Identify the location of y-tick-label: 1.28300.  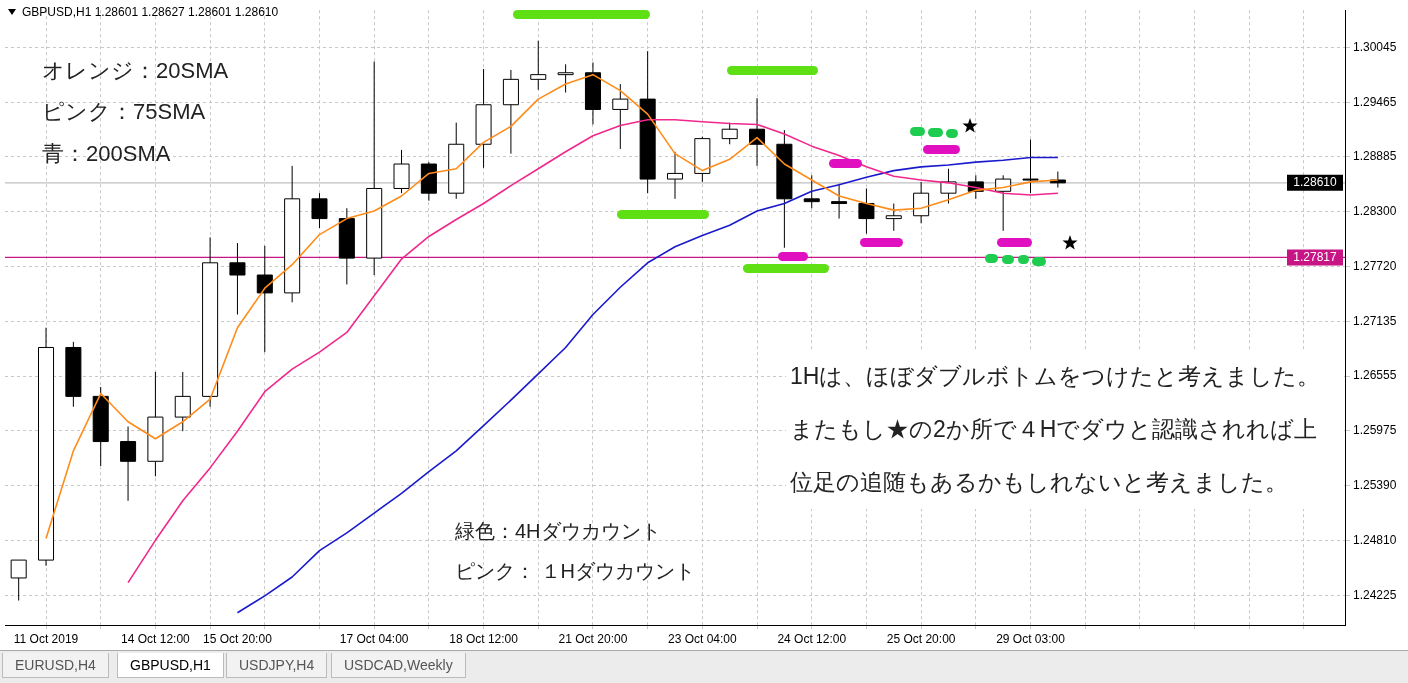
(1375, 211).